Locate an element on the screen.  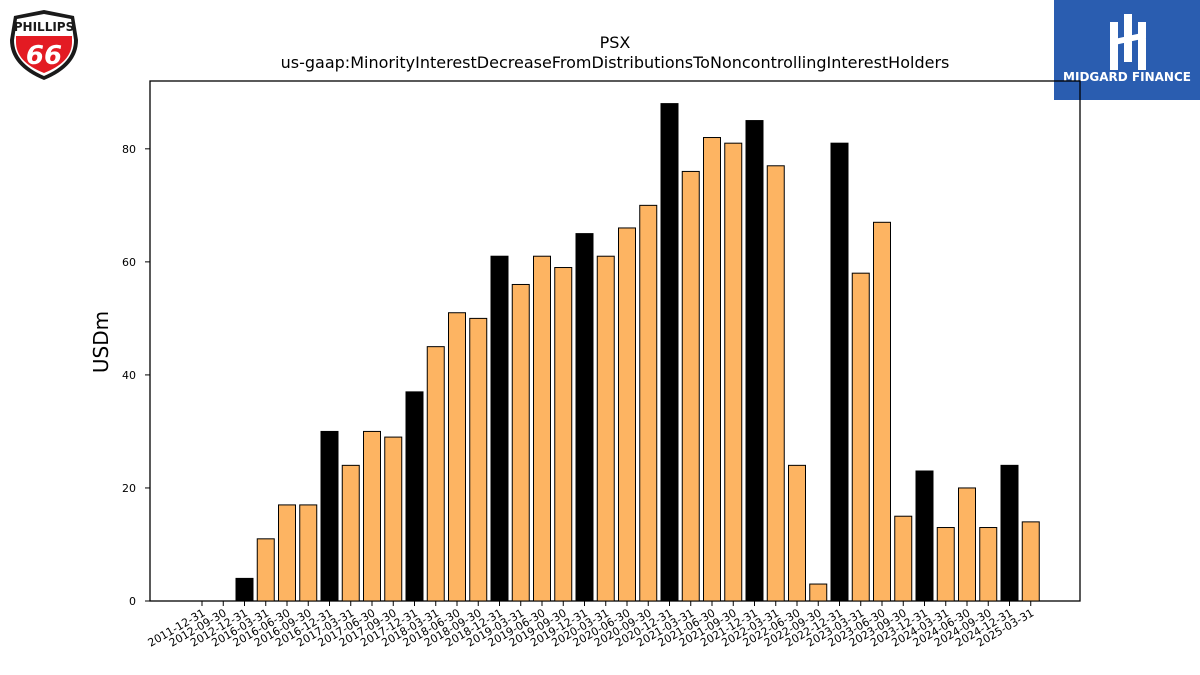
chart-title: PSX is located at coordinates (615, 42).